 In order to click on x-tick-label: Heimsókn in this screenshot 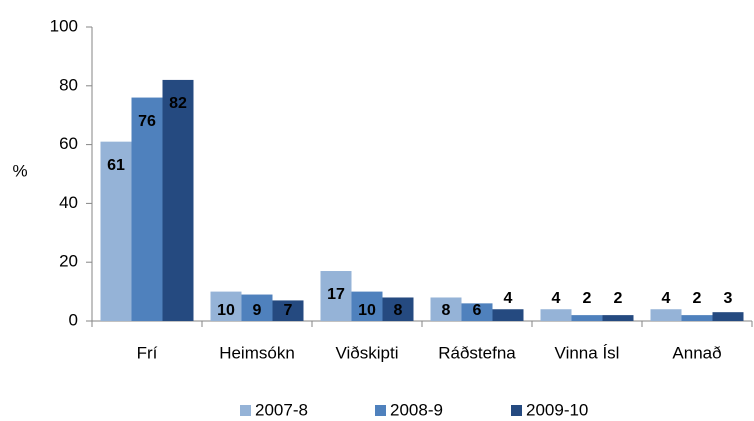, I will do `click(257, 352)`.